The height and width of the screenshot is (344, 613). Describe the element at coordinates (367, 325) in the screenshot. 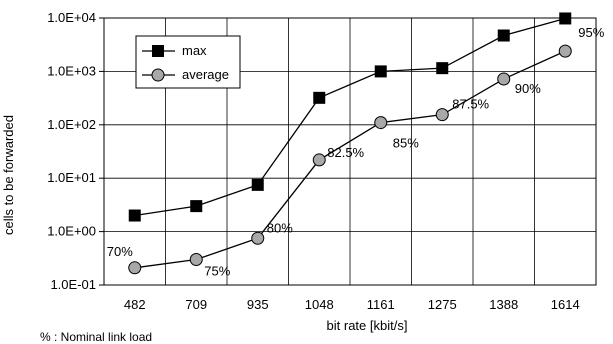

I see `x-axis-label: bit rate [kbit/s]` at that location.